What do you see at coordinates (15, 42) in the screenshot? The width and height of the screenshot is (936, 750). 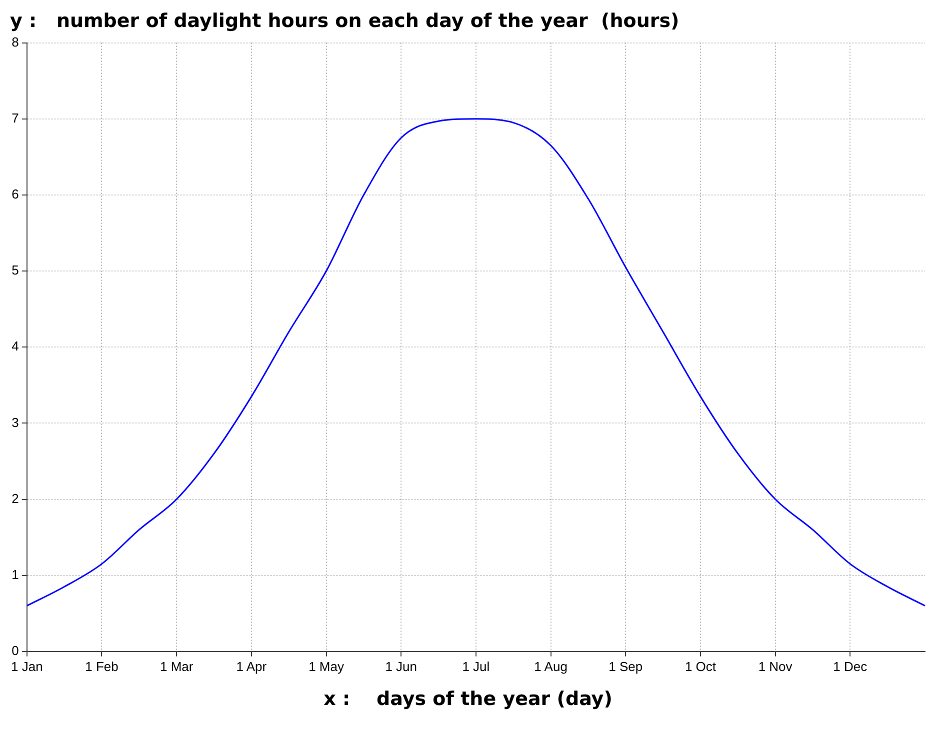 I see `y-tick-label: 8` at bounding box center [15, 42].